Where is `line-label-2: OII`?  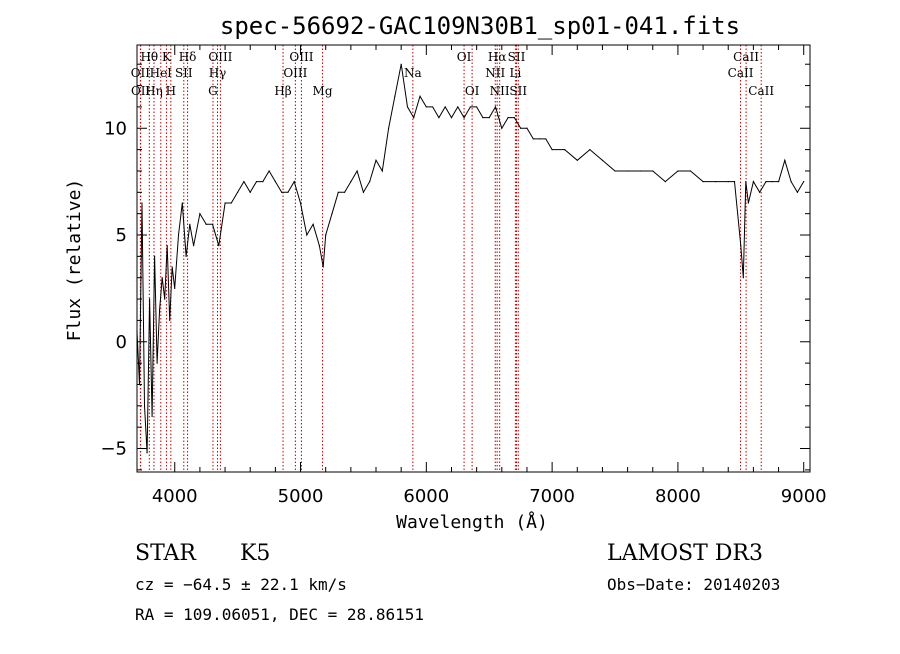 line-label-2: OII is located at coordinates (141, 91).